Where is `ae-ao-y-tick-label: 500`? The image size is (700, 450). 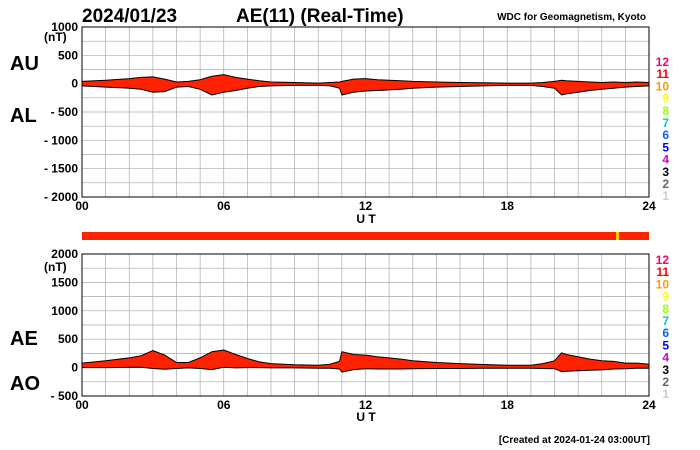
ae-ao-y-tick-label: 500 is located at coordinates (68, 339).